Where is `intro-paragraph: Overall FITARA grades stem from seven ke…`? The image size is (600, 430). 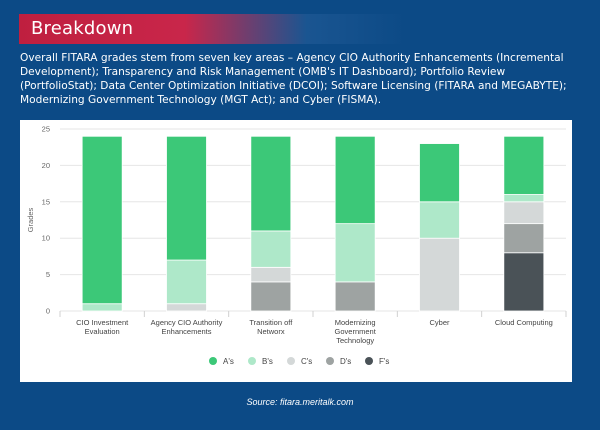 intro-paragraph: Overall FITARA grades stem from seven ke… is located at coordinates (293, 79).